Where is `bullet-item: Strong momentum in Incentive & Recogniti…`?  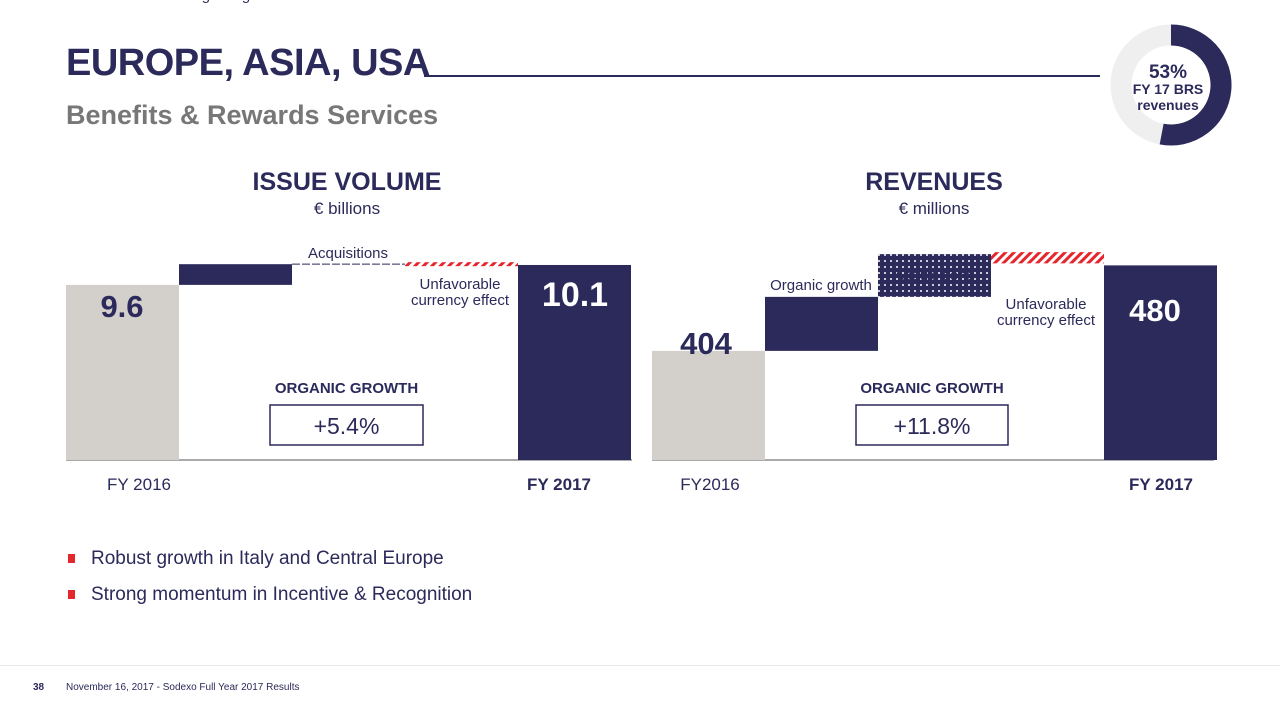
bullet-item: Strong momentum in Incentive & Recogniti… is located at coordinates (269, 600).